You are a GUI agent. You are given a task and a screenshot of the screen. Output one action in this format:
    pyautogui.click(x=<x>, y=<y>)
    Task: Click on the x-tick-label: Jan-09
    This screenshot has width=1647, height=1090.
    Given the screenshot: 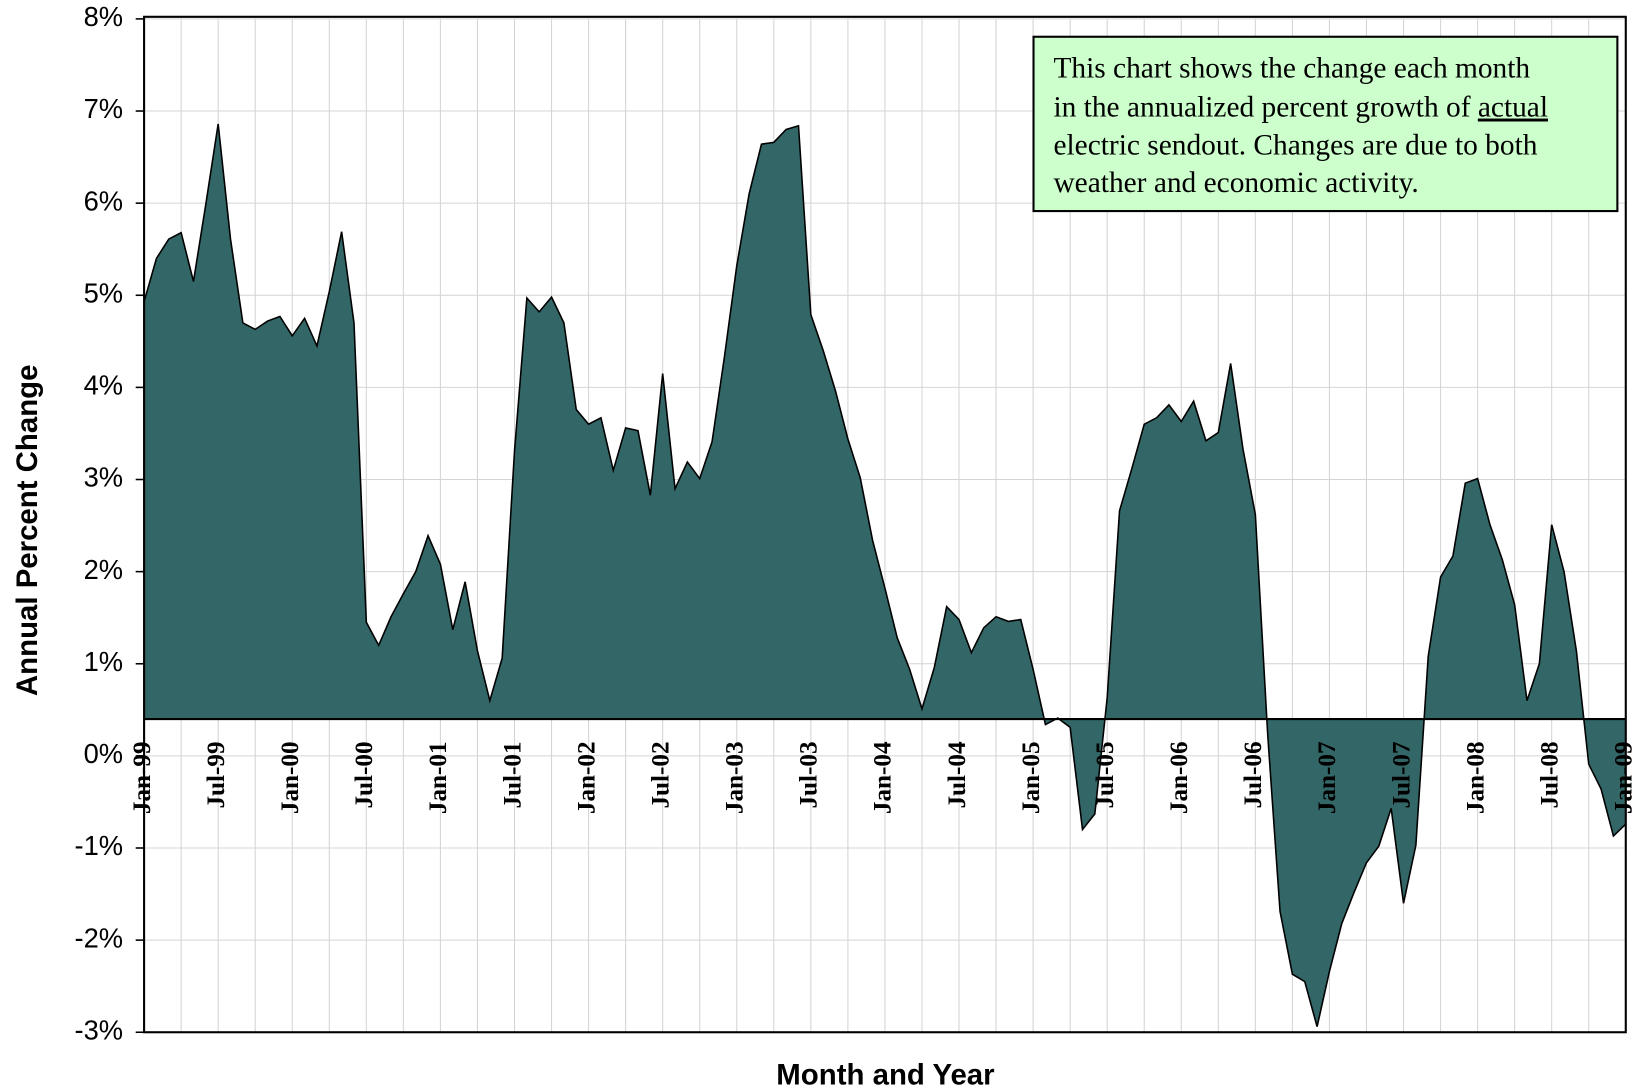 What is the action you would take?
    pyautogui.click(x=1624, y=777)
    